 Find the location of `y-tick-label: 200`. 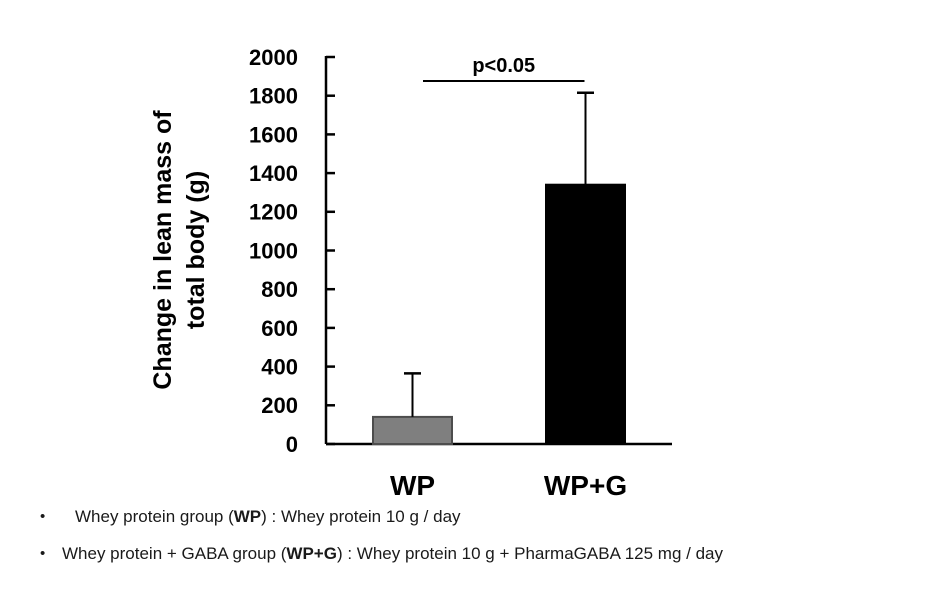

y-tick-label: 200 is located at coordinates (279, 405).